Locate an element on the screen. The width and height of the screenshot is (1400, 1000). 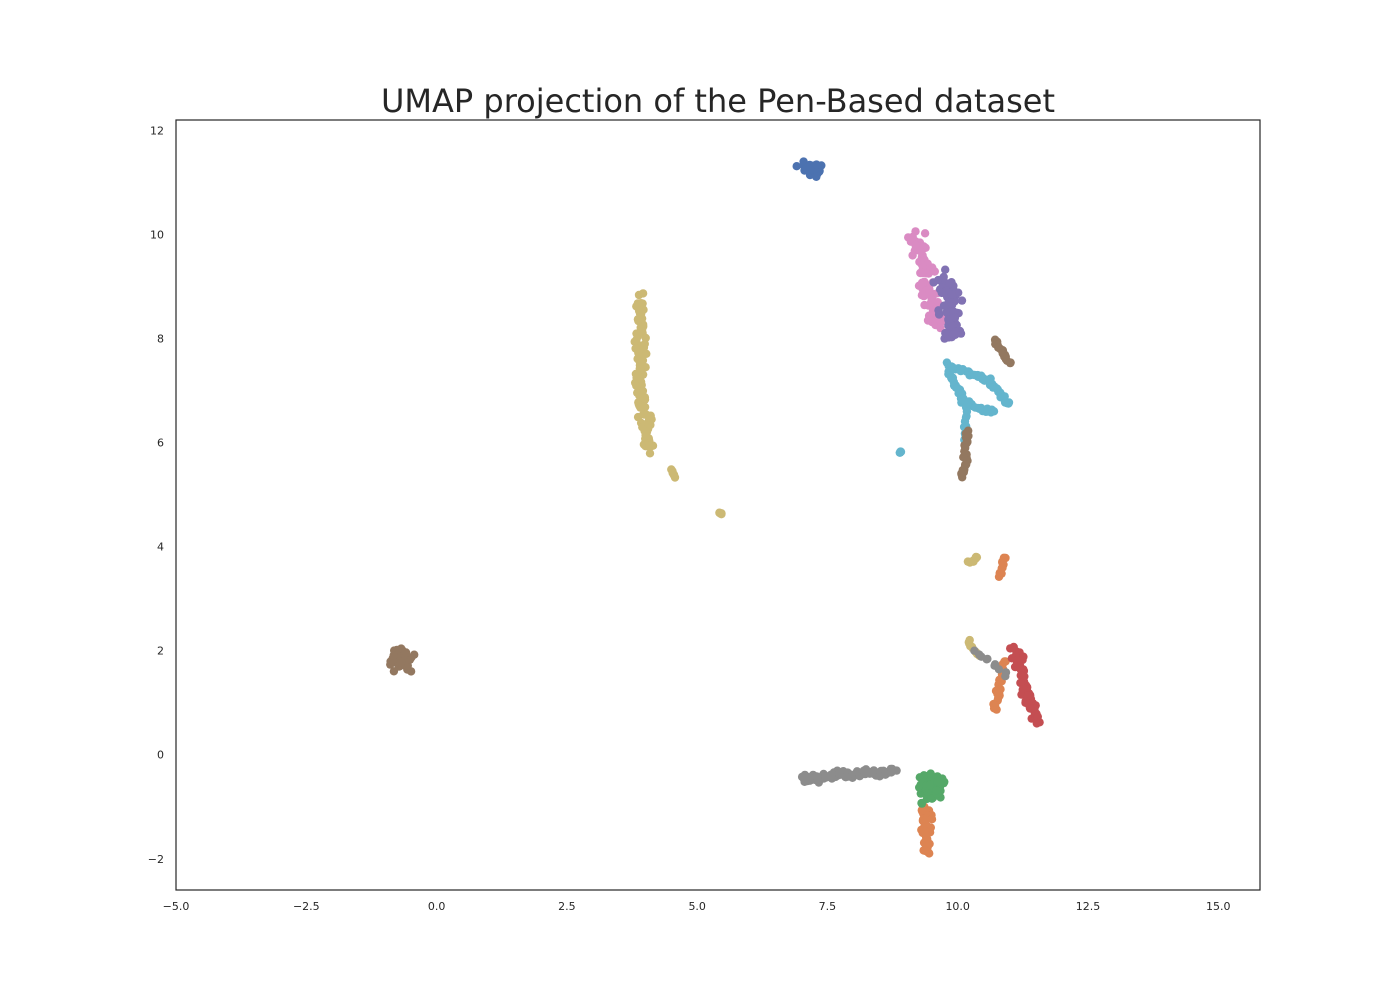
x-tick-label: 2.5 is located at coordinates (567, 906).